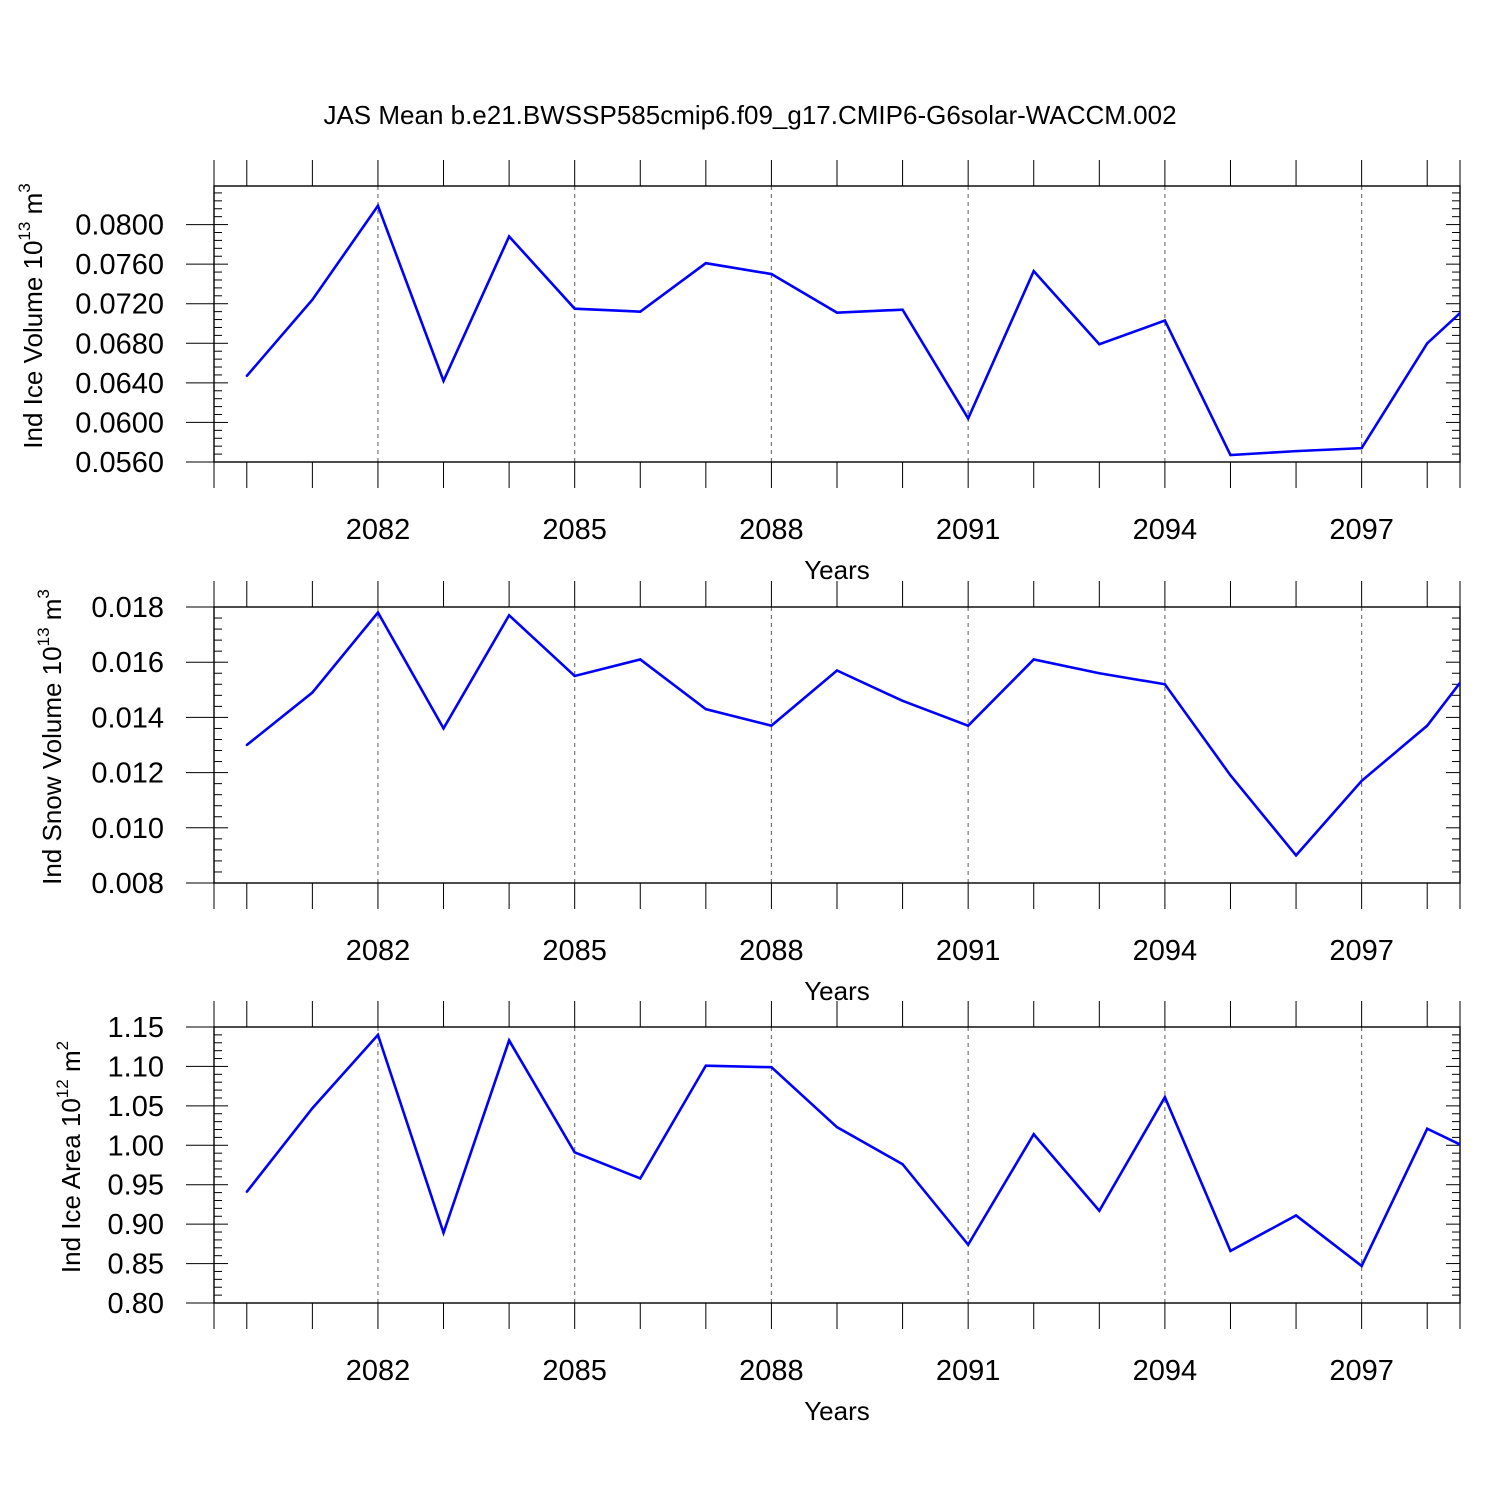 This screenshot has width=1500, height=1500. I want to click on y-tick-label: 0.80, so click(136, 1304).